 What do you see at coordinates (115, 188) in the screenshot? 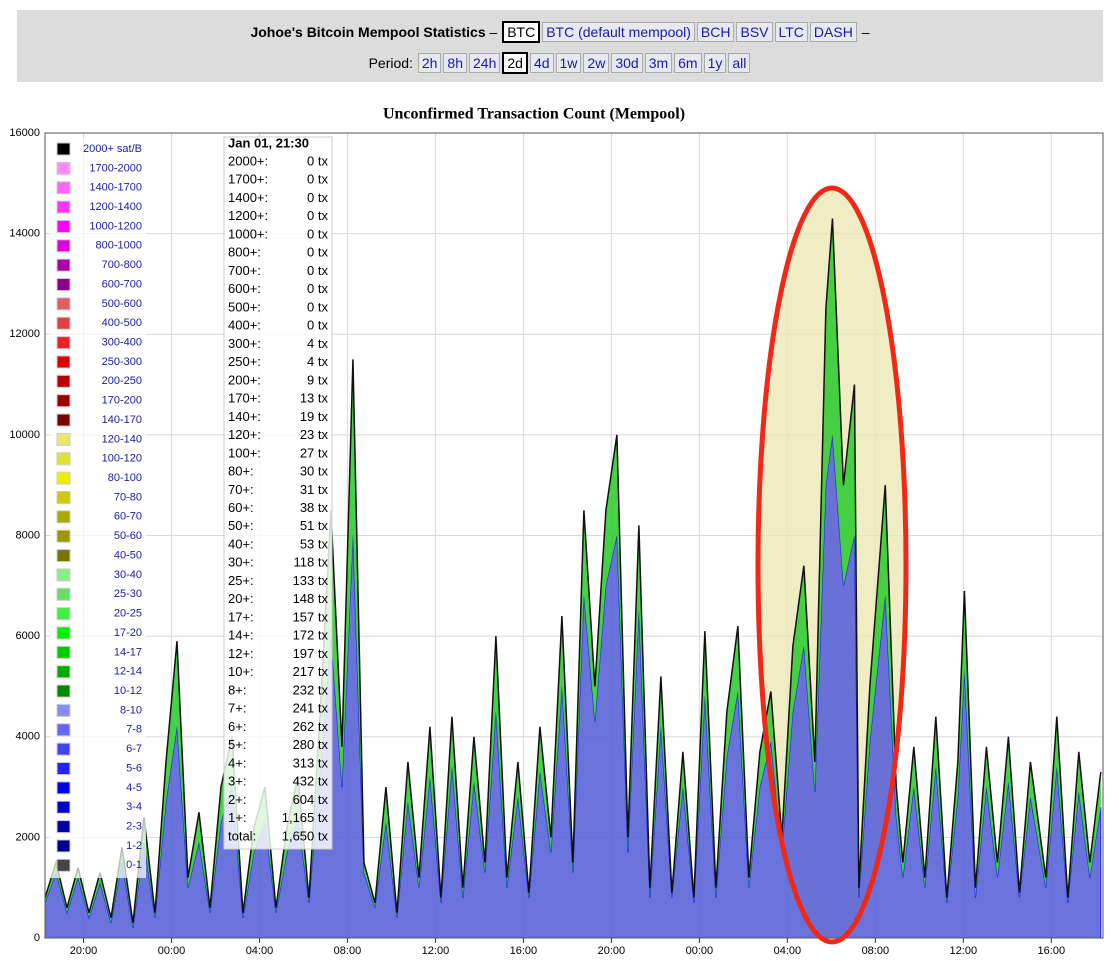
I see `legend-label: 1400-1700` at bounding box center [115, 188].